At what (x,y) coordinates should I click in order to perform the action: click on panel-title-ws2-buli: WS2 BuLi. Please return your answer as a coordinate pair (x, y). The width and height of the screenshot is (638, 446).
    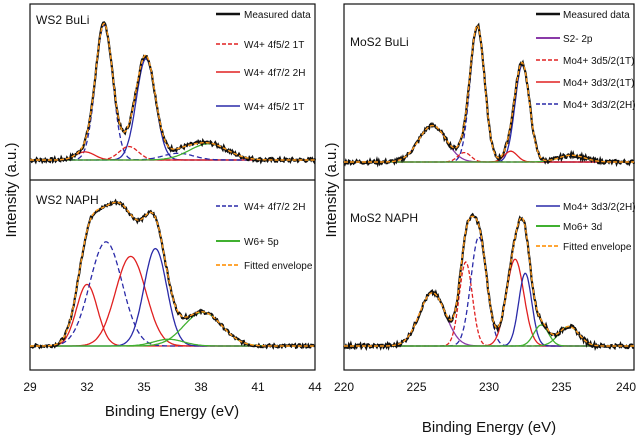
    Looking at the image, I should click on (62, 20).